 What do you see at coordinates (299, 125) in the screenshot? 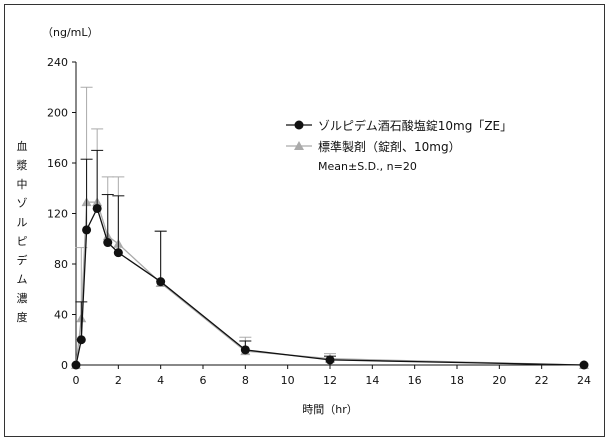
I see `legend-marker-test` at bounding box center [299, 125].